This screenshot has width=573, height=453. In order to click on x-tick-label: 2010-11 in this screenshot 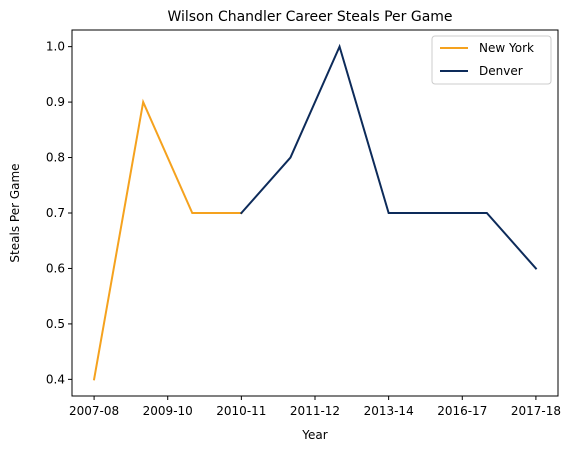, I will do `click(241, 411)`.